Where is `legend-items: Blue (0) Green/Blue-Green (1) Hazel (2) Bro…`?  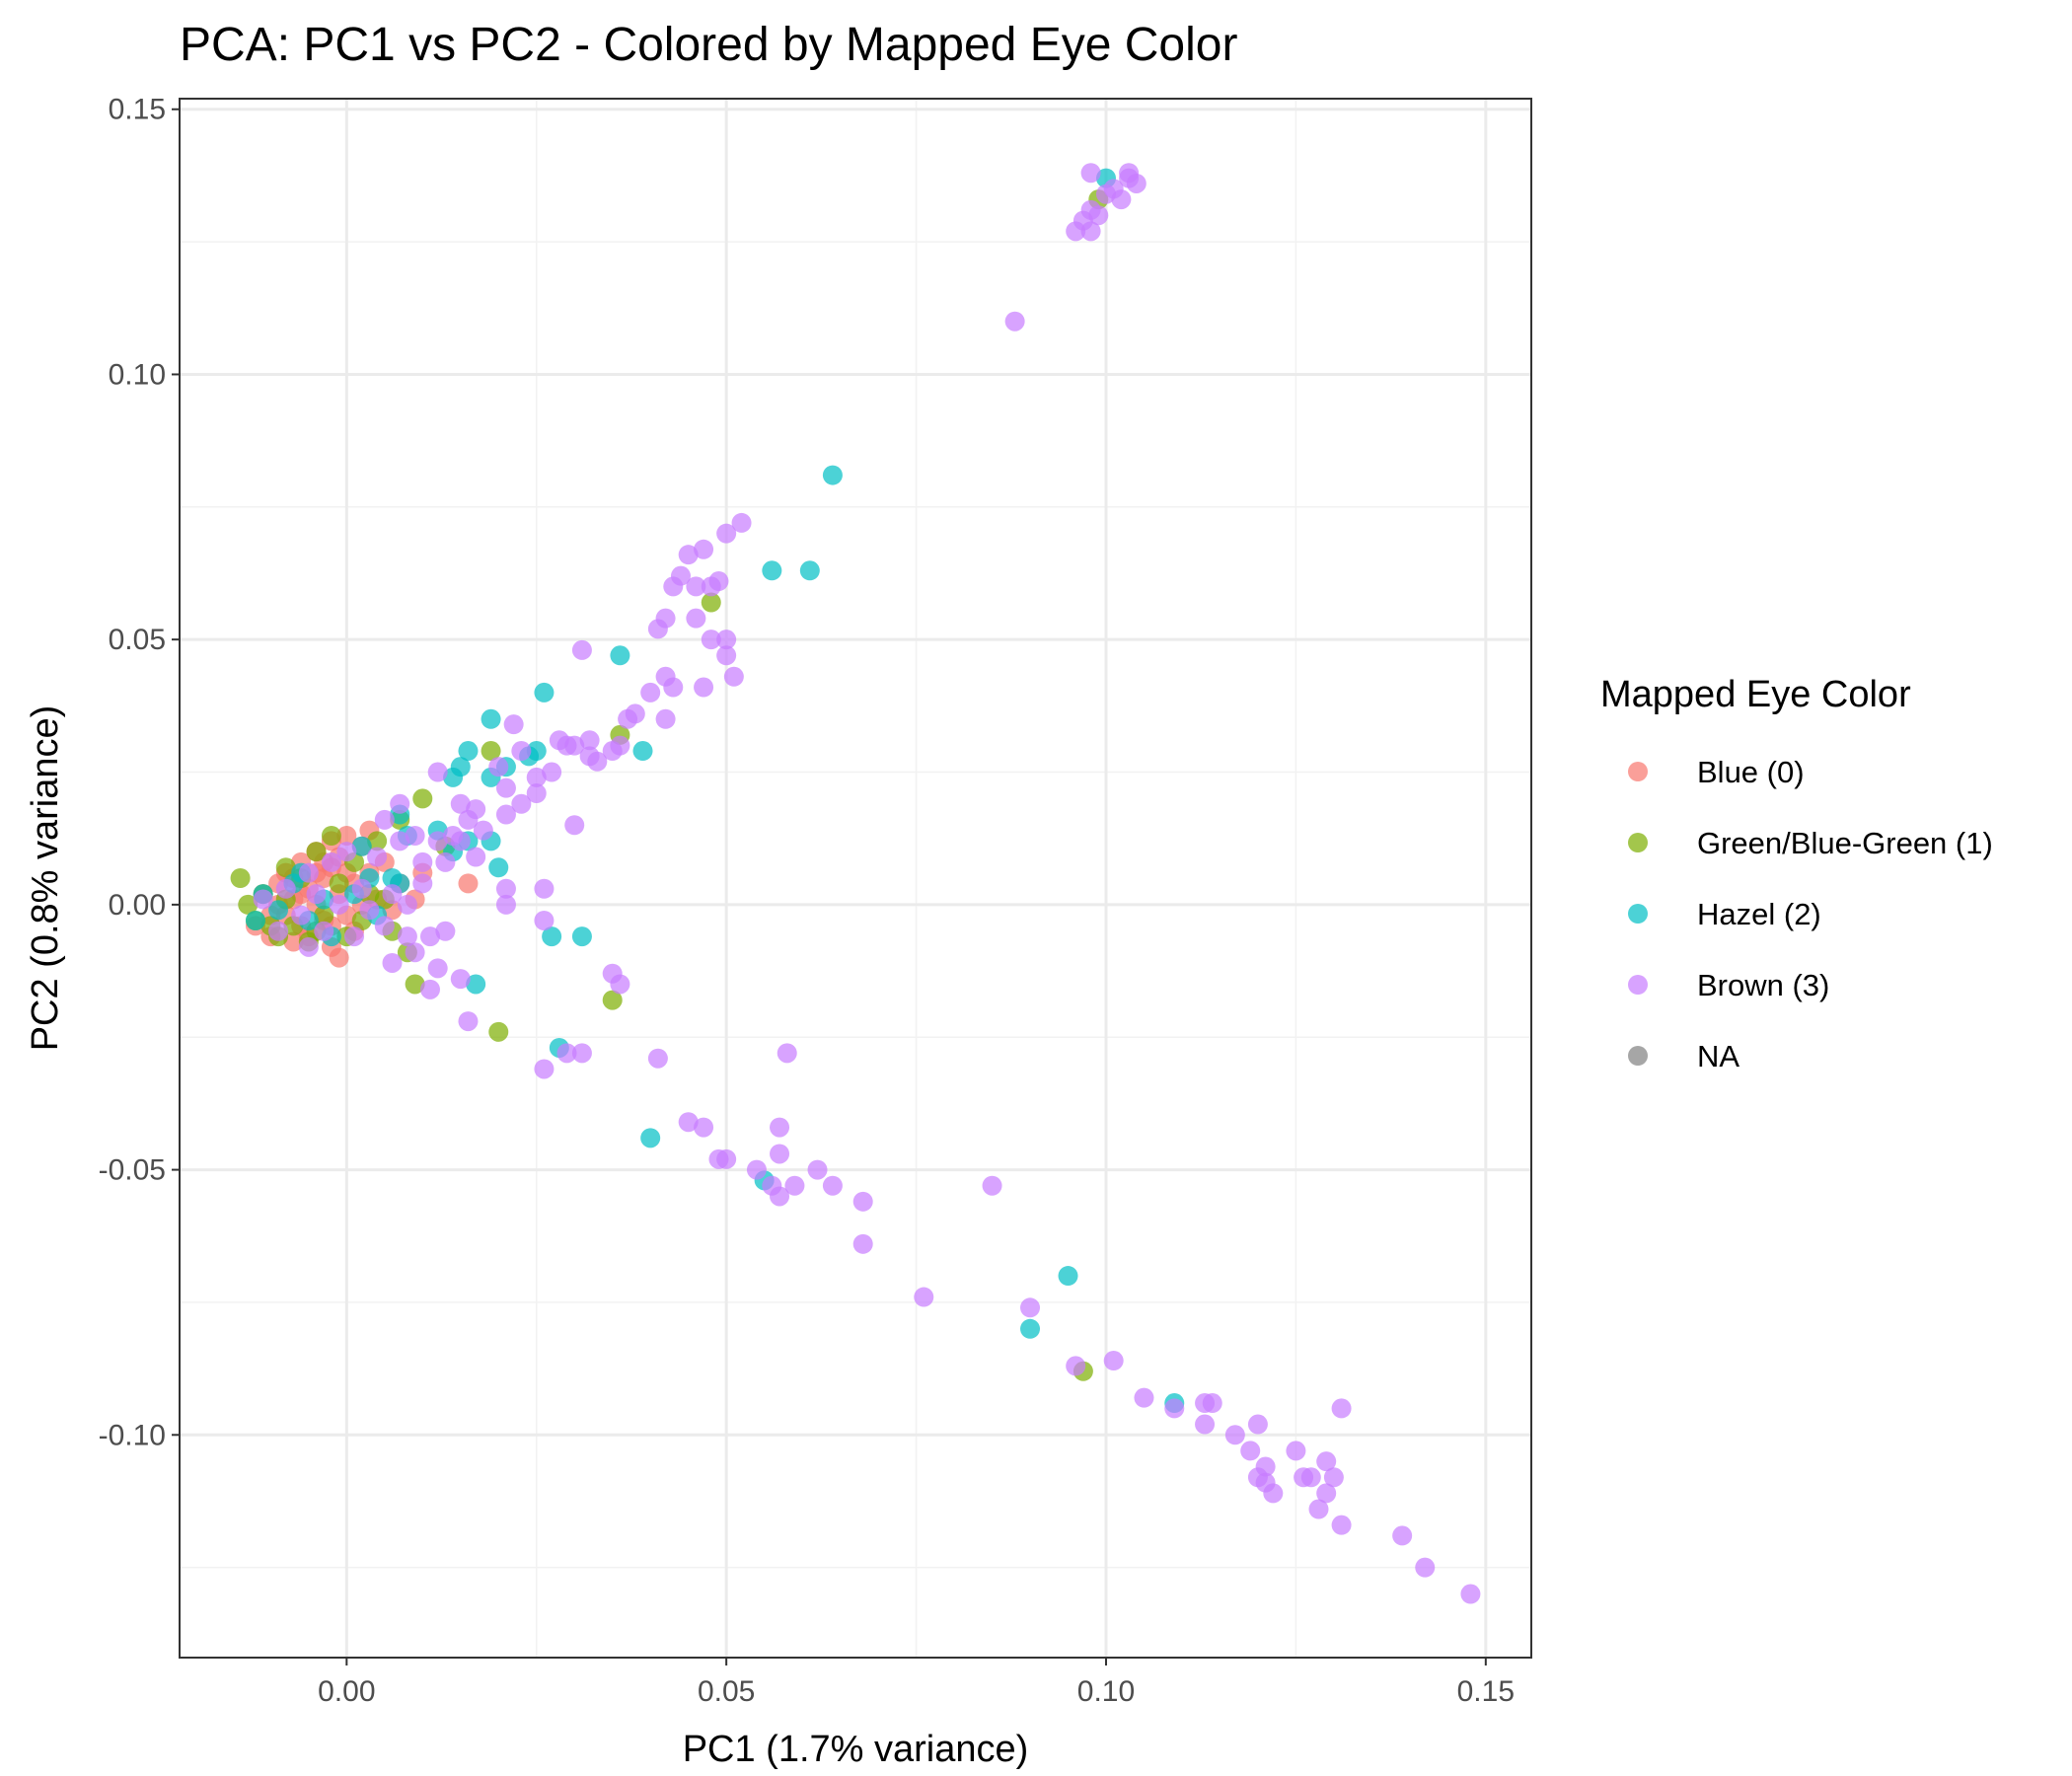
legend-items: Blue (0) Green/Blue-Green (1) Hazel (2) Bro… is located at coordinates (1811, 914).